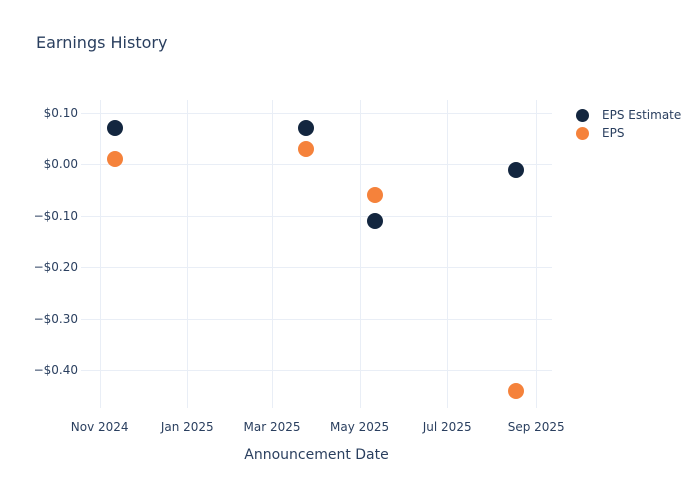 The height and width of the screenshot is (500, 700). I want to click on y-tick-label: $0.00, so click(60, 164).